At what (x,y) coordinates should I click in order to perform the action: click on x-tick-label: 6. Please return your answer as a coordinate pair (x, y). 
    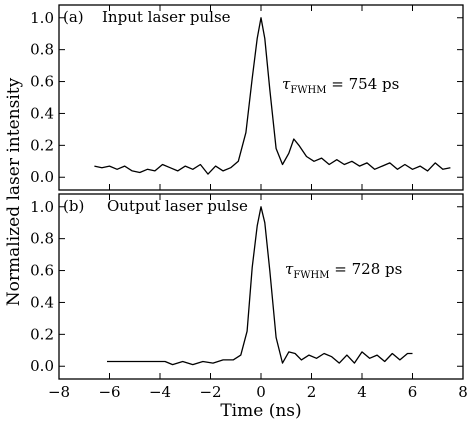
    Looking at the image, I should click on (413, 392).